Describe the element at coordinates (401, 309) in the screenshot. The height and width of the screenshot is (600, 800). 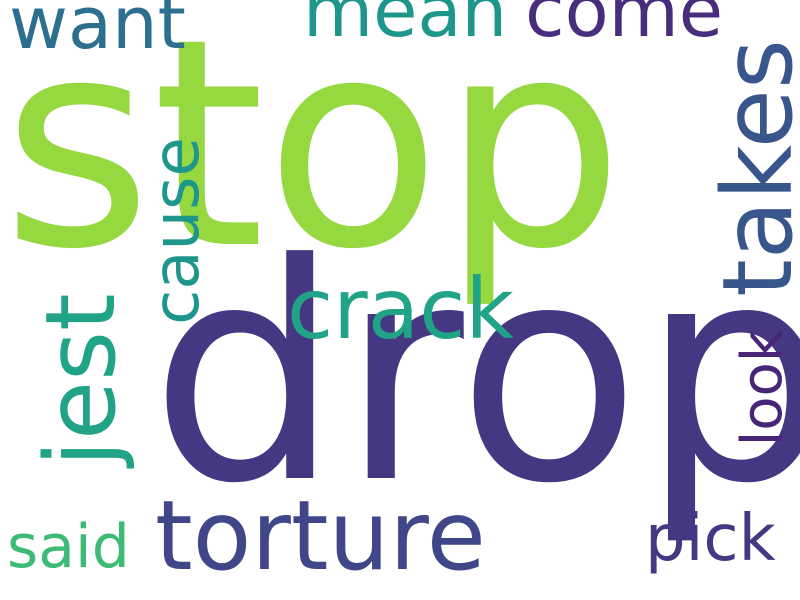
I see `word-crack: crack` at that location.